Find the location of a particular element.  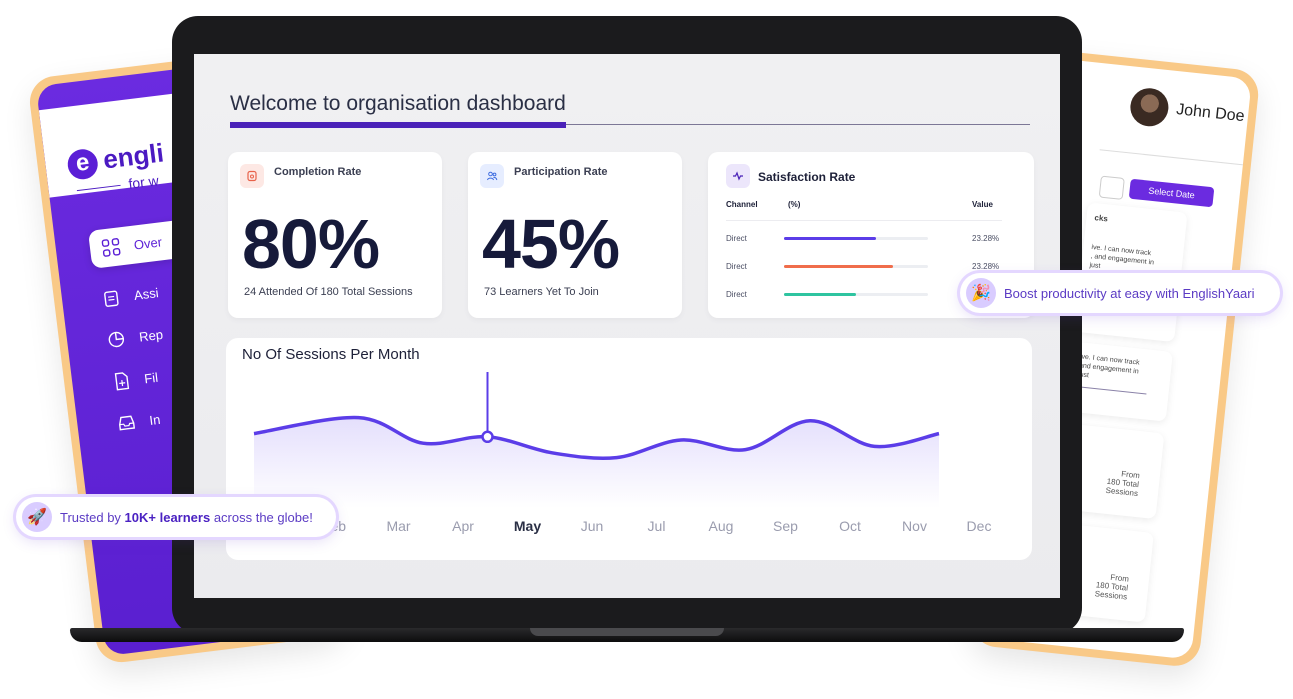

x-axis-label-mar: Mar is located at coordinates (398, 526).